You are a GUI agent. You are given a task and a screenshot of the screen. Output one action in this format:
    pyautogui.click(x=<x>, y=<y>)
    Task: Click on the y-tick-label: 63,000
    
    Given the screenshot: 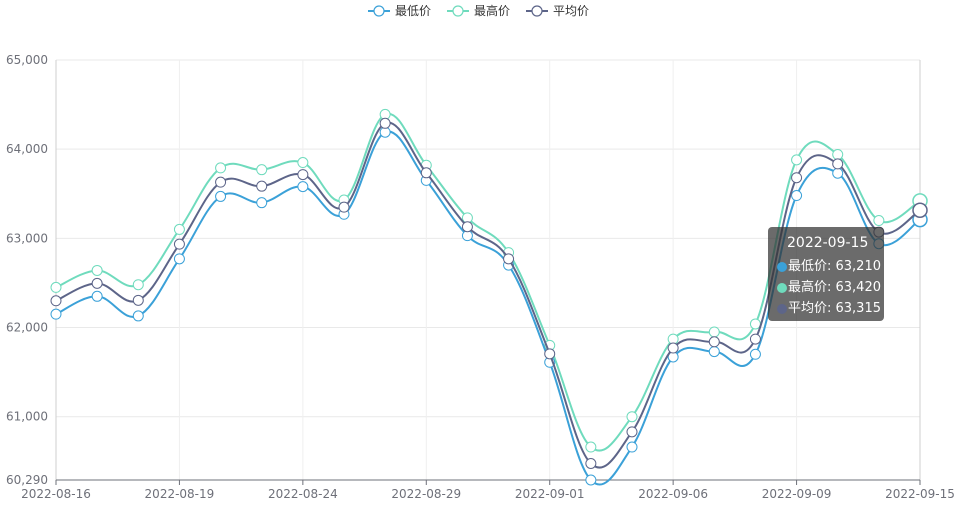 What is the action you would take?
    pyautogui.click(x=27, y=238)
    